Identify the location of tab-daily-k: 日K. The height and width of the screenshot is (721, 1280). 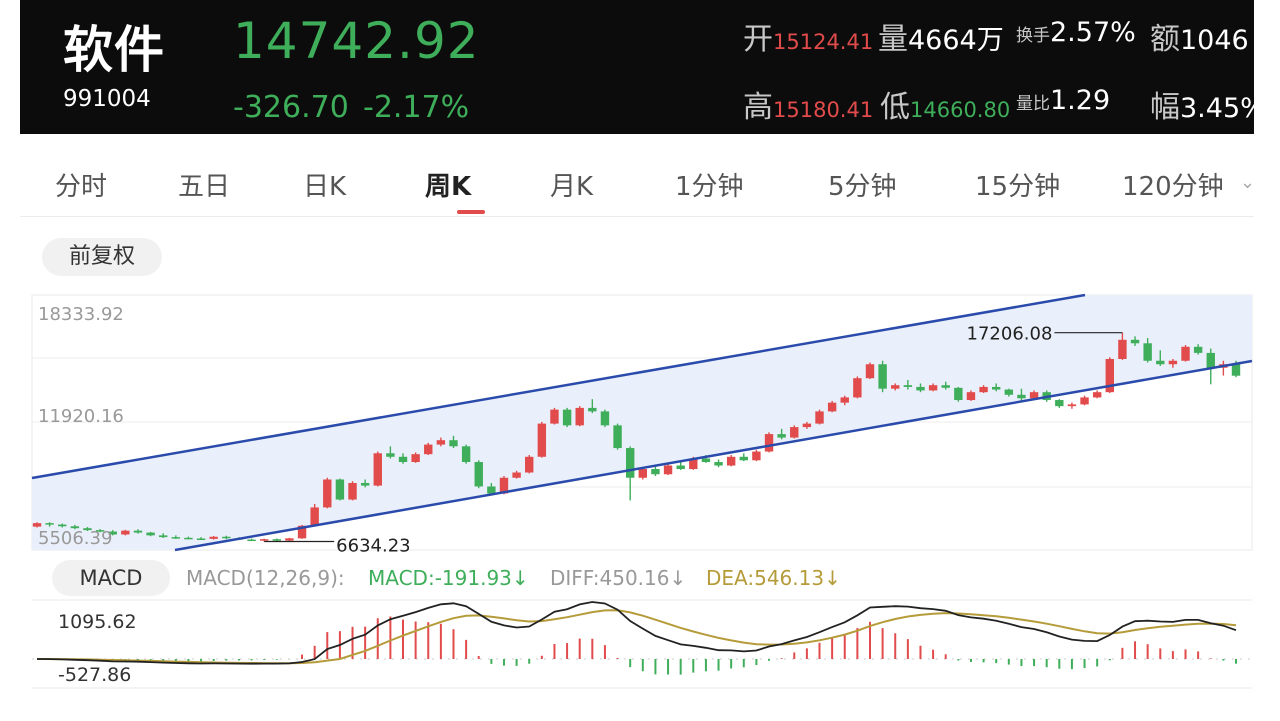
(325, 187).